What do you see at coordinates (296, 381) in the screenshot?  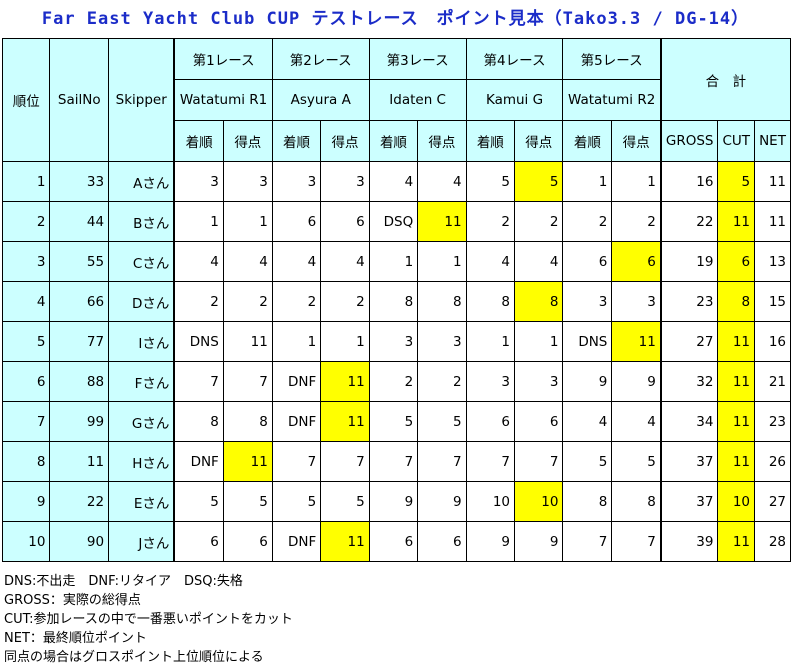 I see `finish-cell: DNF` at bounding box center [296, 381].